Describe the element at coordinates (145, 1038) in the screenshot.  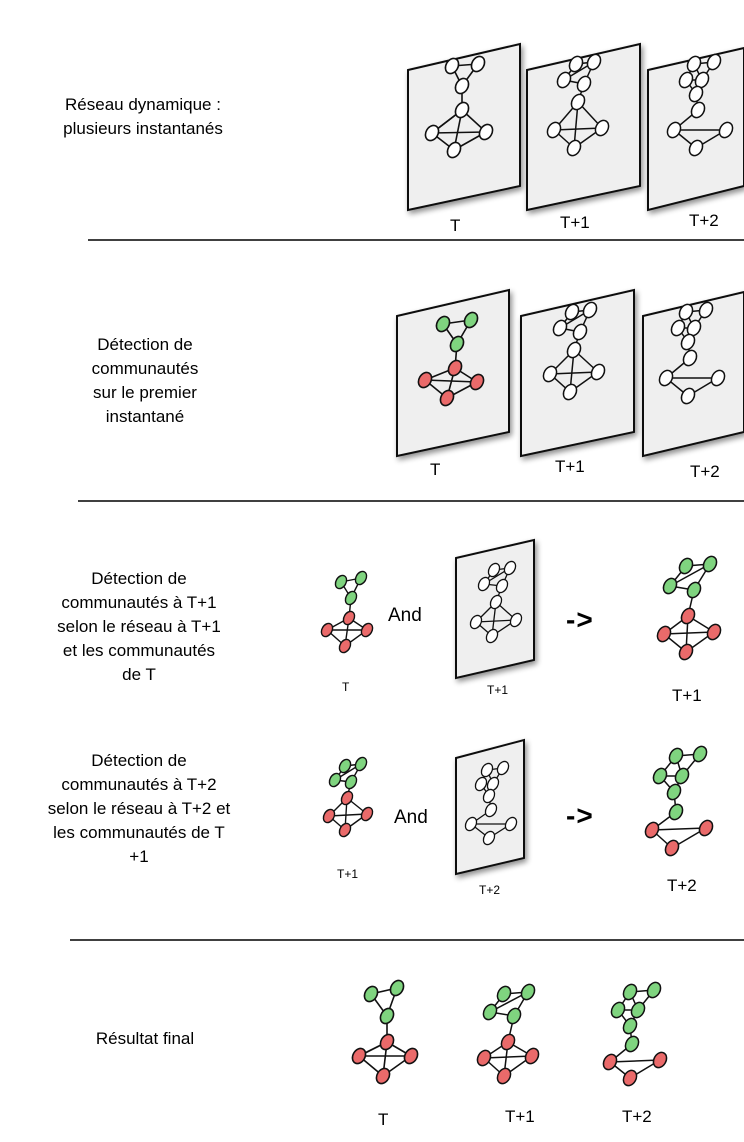
I see `row-label-final-result: Résultat final` at that location.